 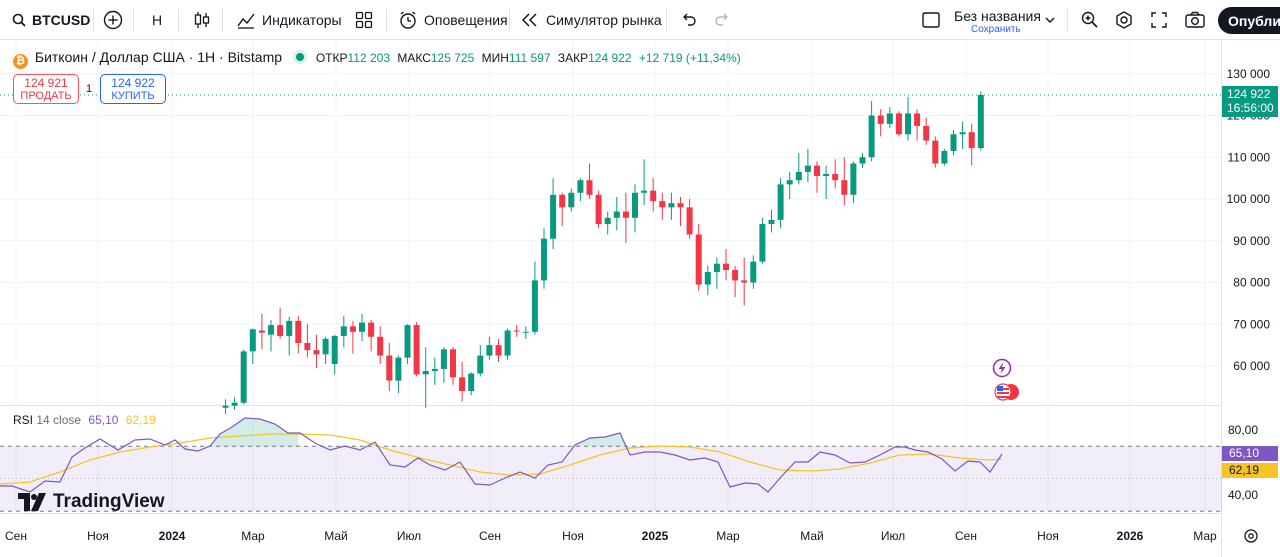 I want to click on redo-button, so click(x=723, y=20).